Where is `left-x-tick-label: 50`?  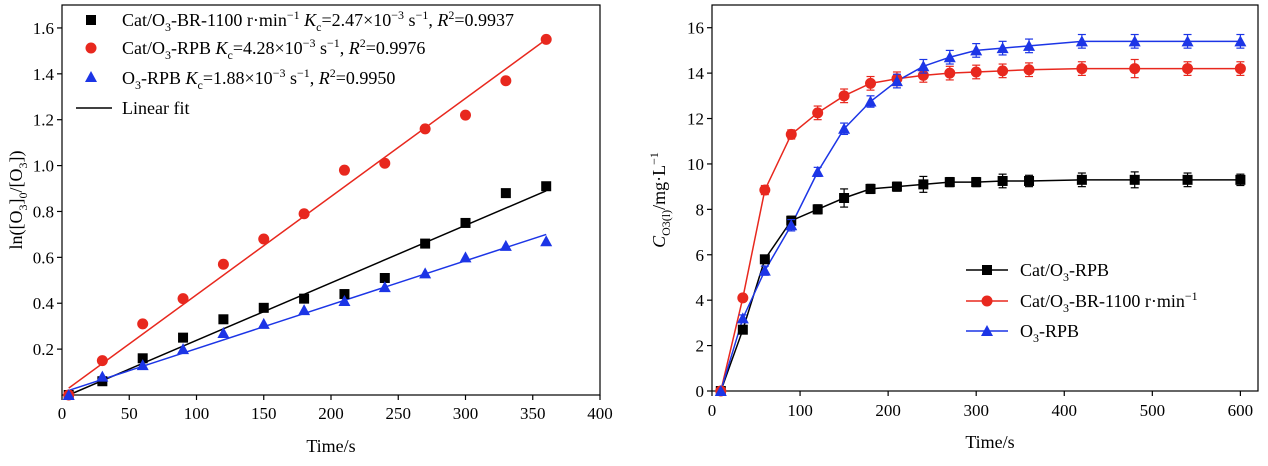
left-x-tick-label: 50 is located at coordinates (129, 413).